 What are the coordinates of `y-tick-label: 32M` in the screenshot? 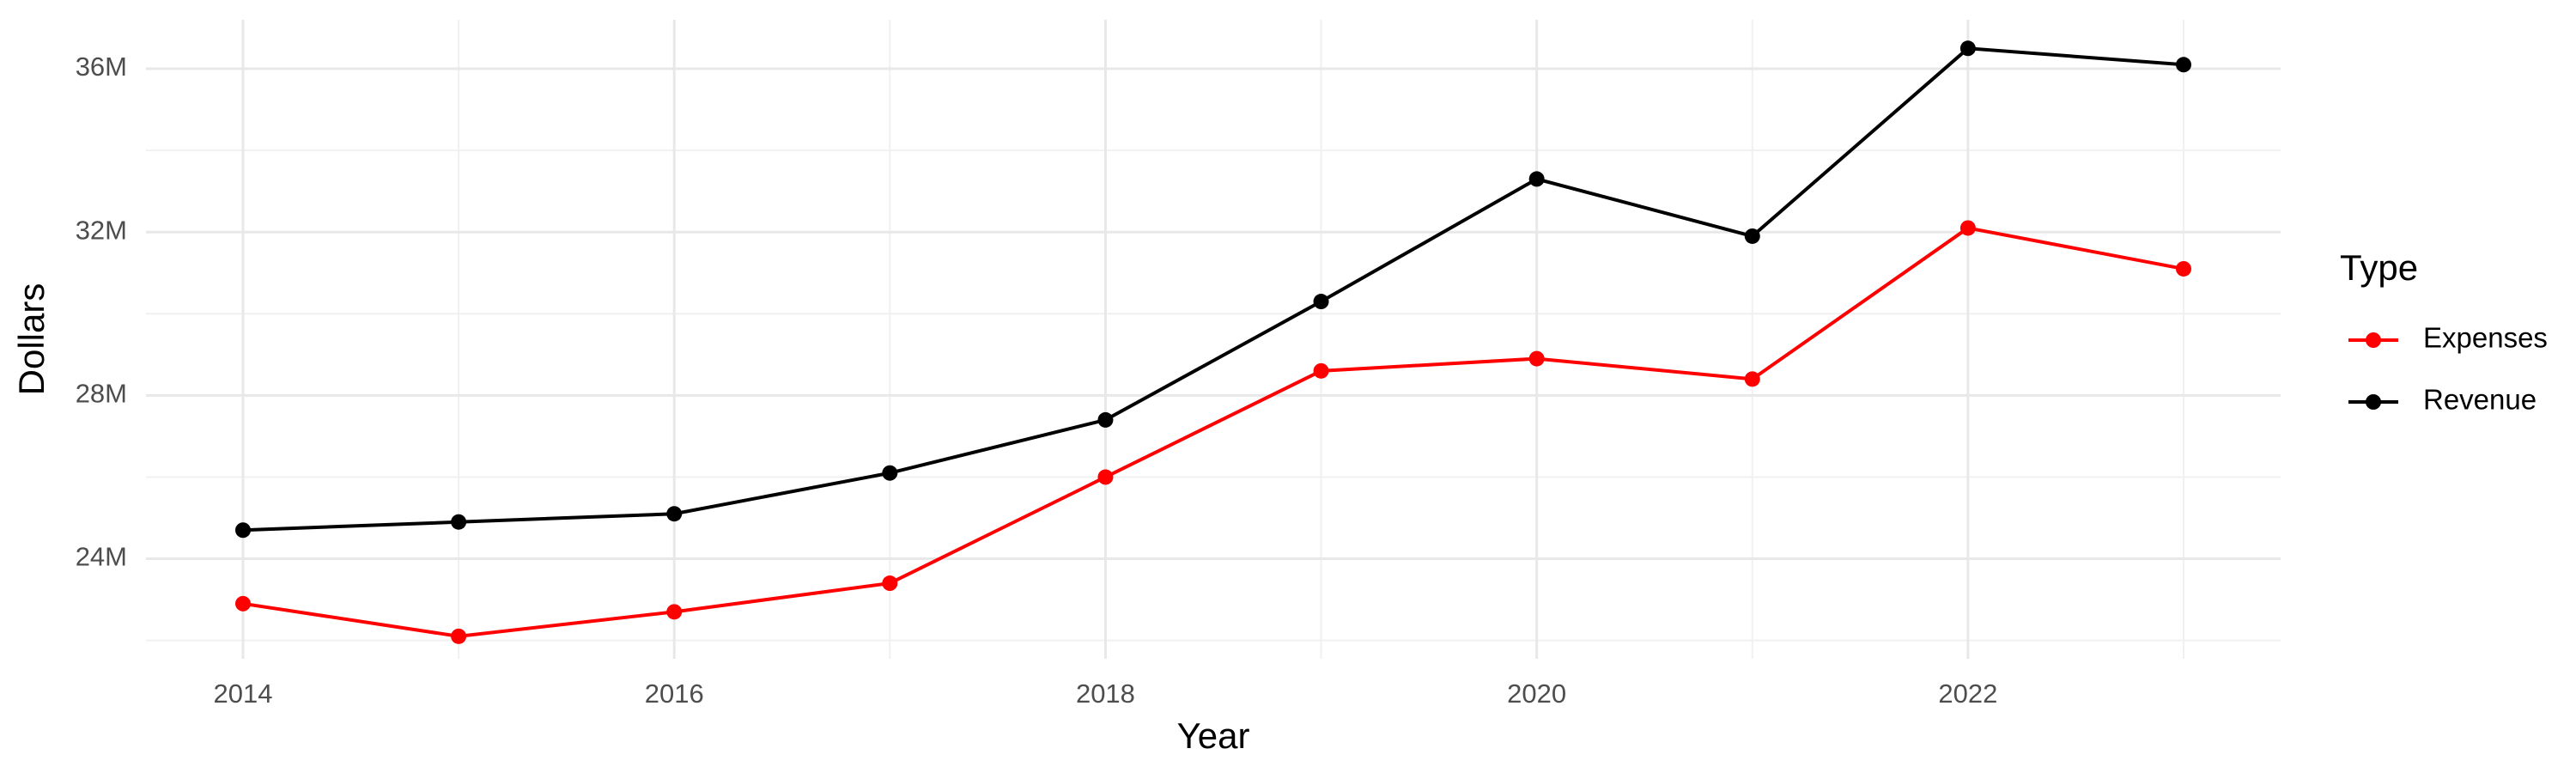 It's located at (101, 230).